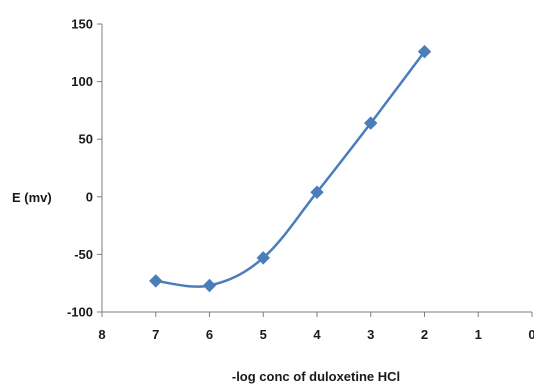 The image size is (534, 385). Describe the element at coordinates (424, 334) in the screenshot. I see `x-tick-label: 2` at that location.